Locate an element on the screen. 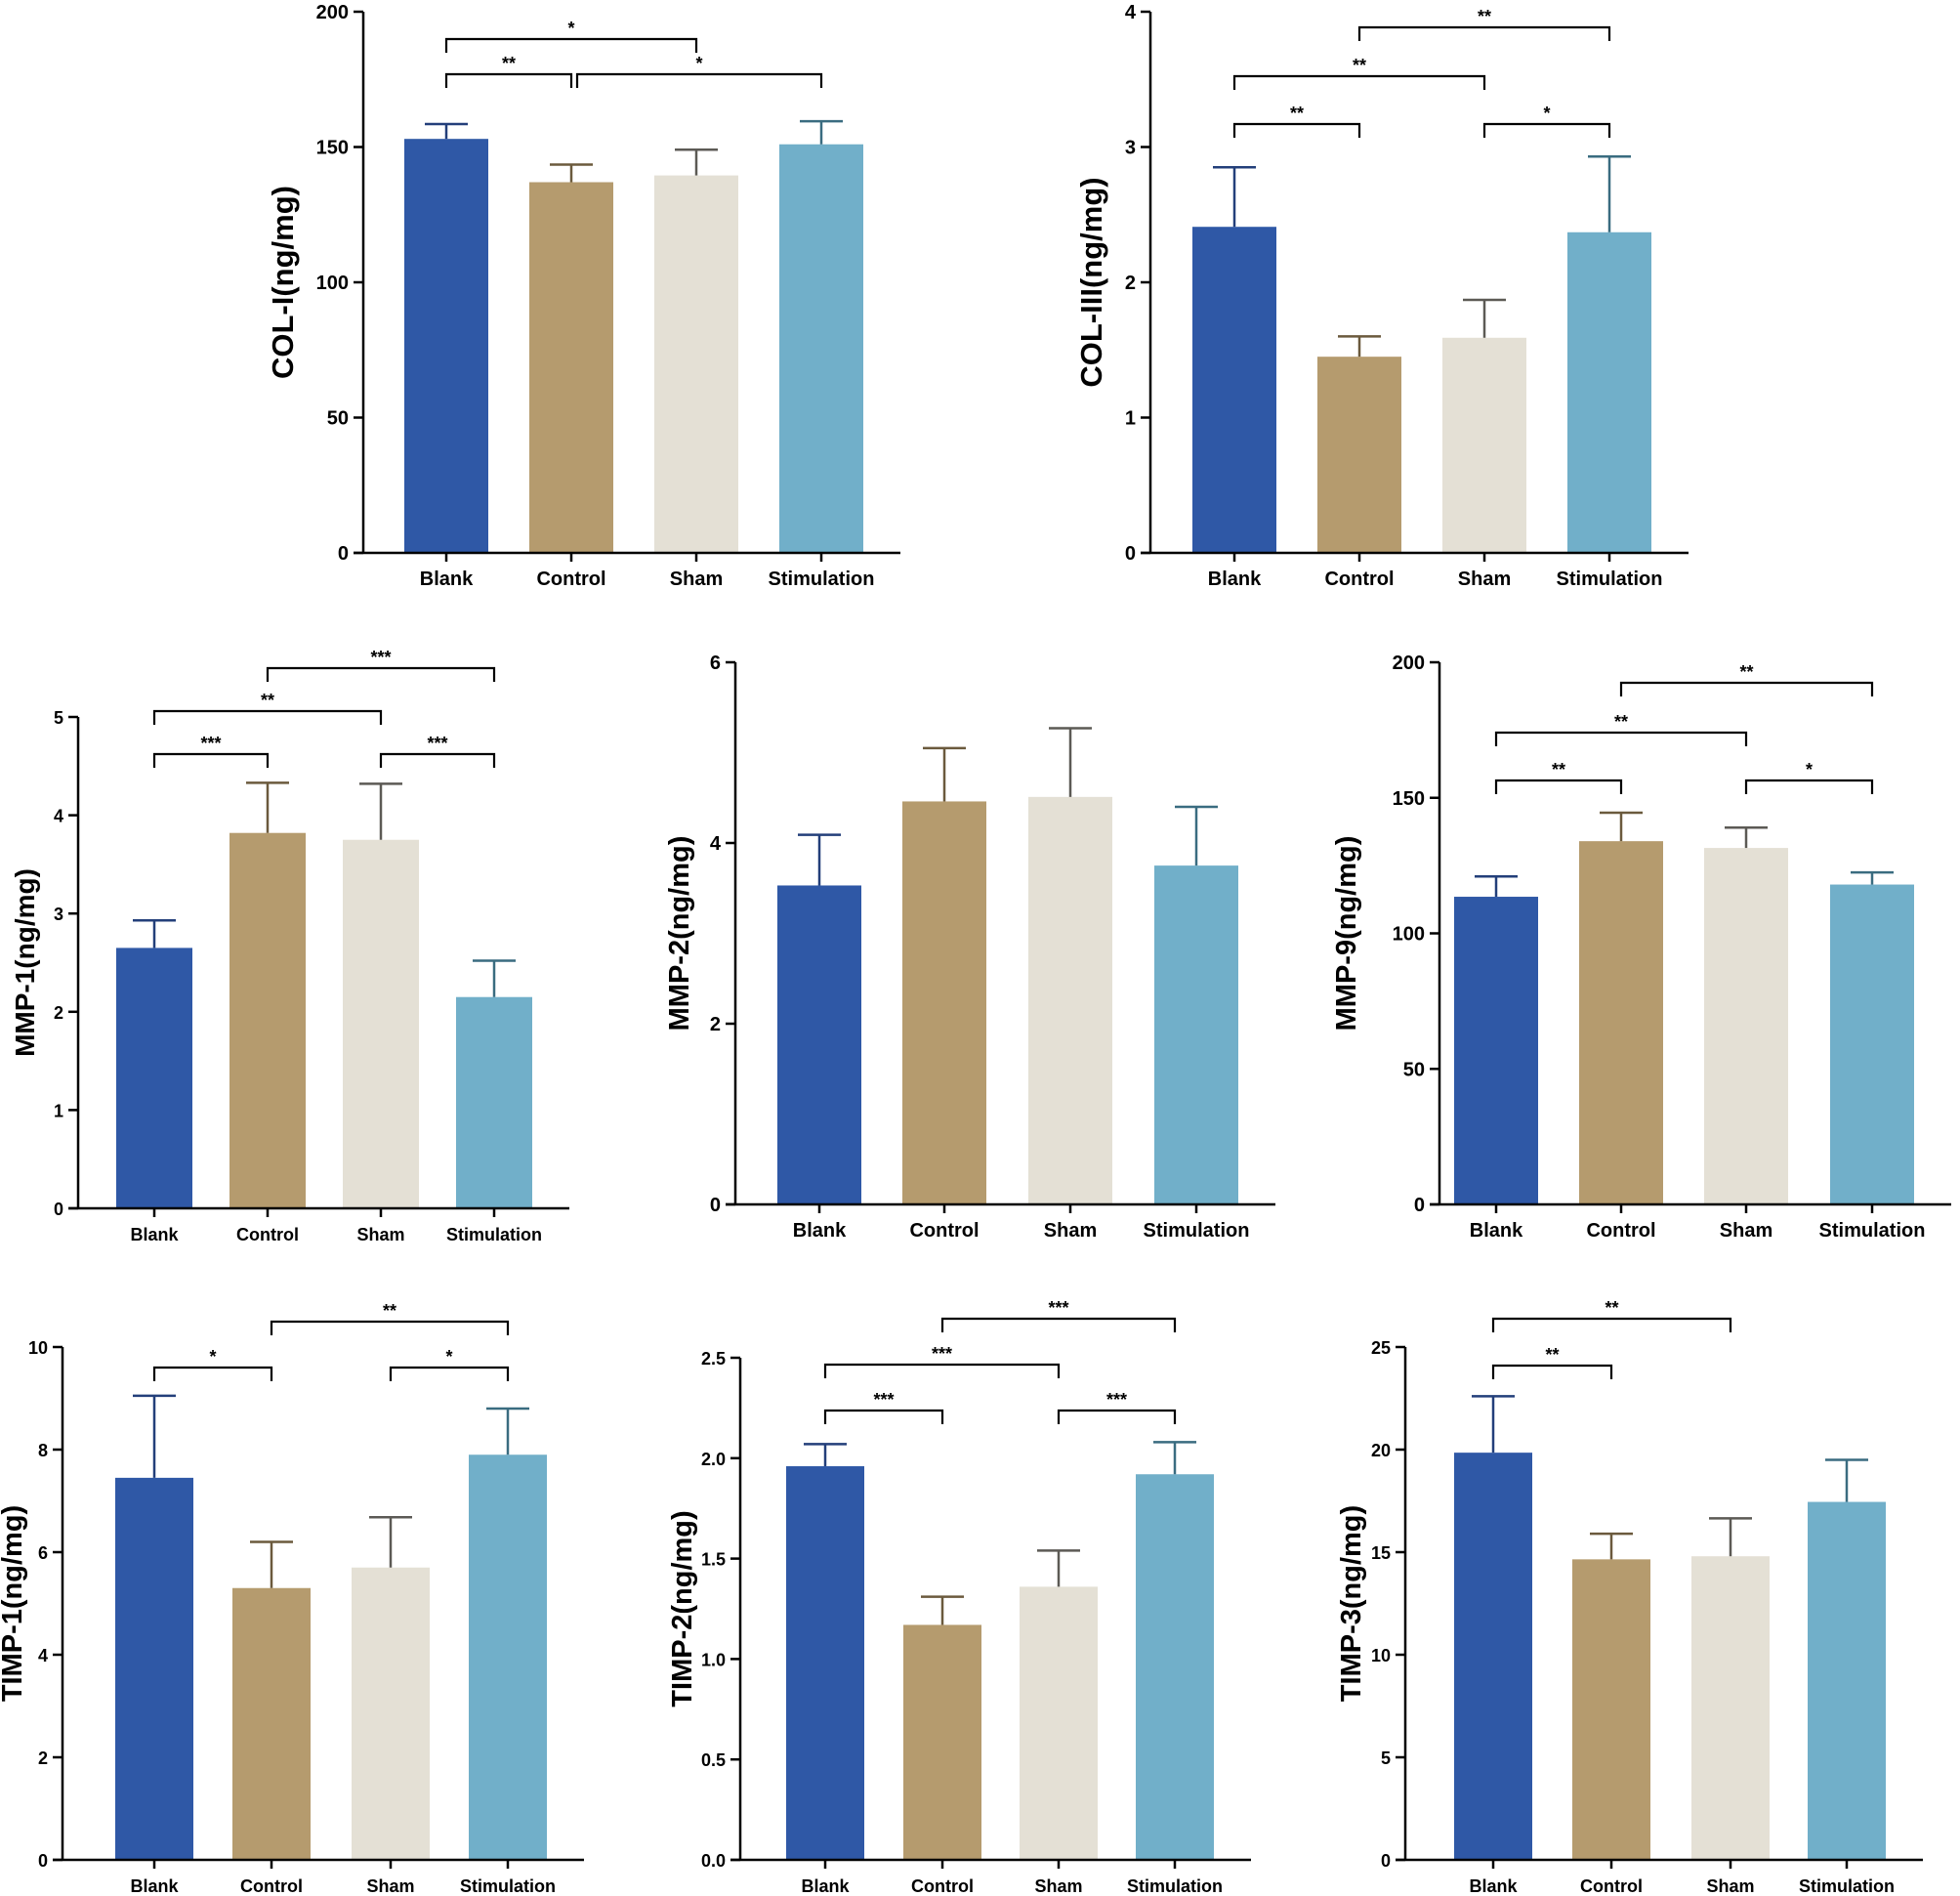 Image resolution: width=1960 pixels, height=1896 pixels. y-tick-label: 1.0 is located at coordinates (713, 1659).